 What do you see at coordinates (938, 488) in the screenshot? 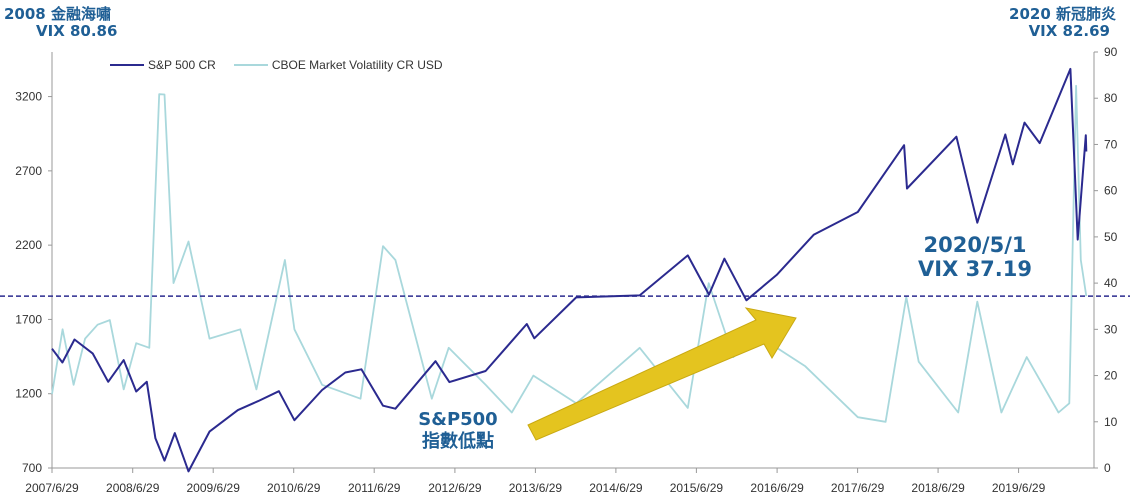
I see `x-tick-label: 2018/6/29` at bounding box center [938, 488].